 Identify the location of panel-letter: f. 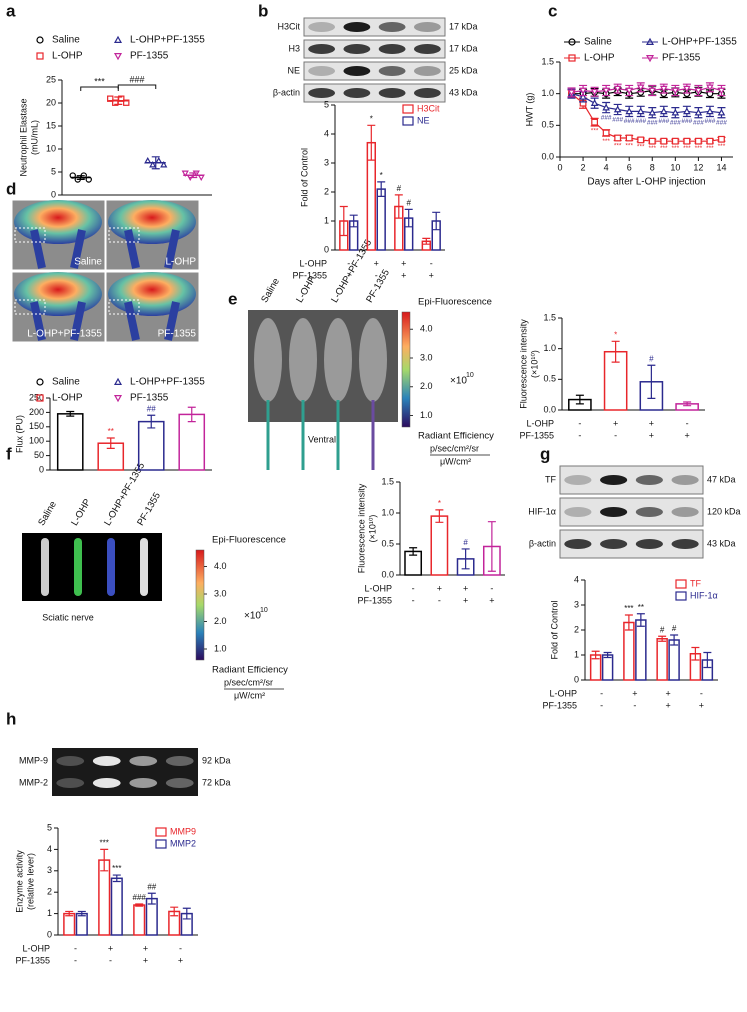
(9, 453).